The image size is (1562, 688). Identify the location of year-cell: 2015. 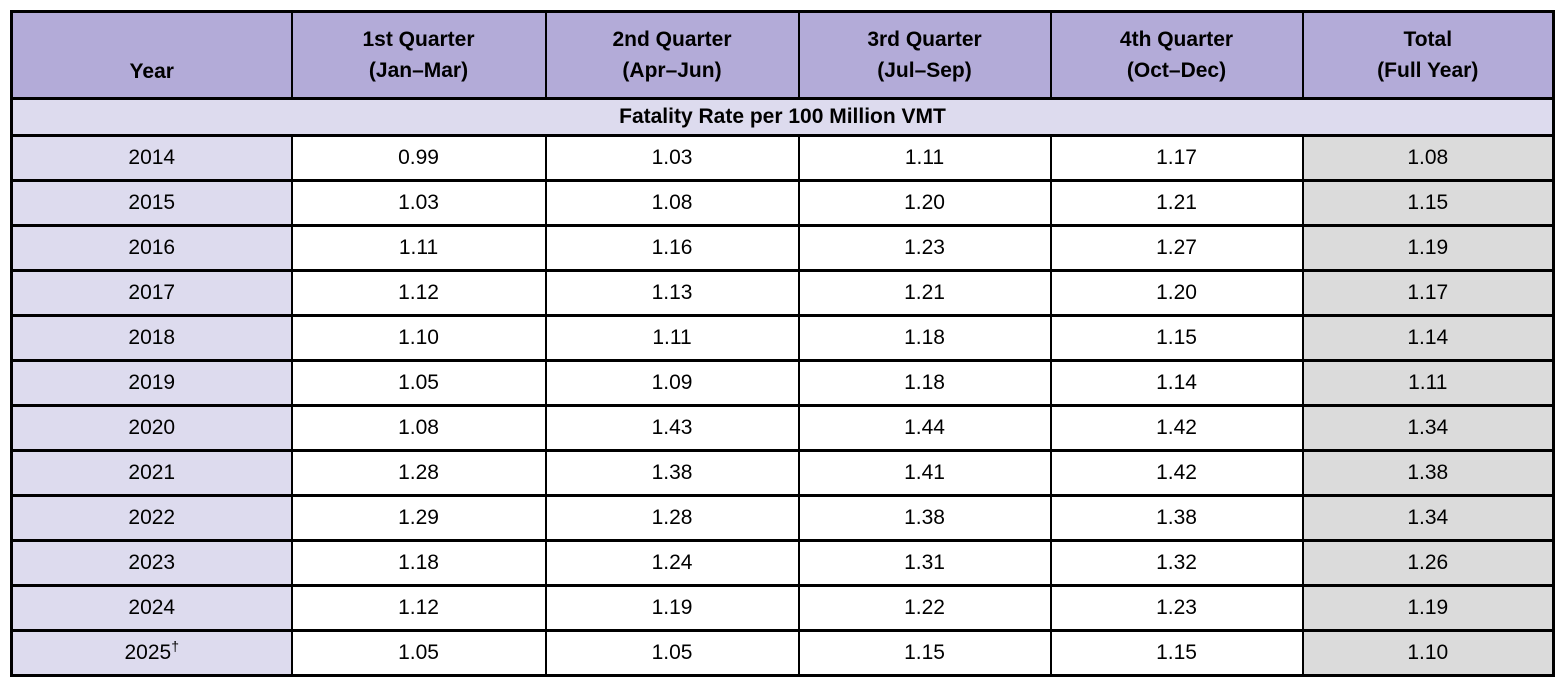
(151, 203).